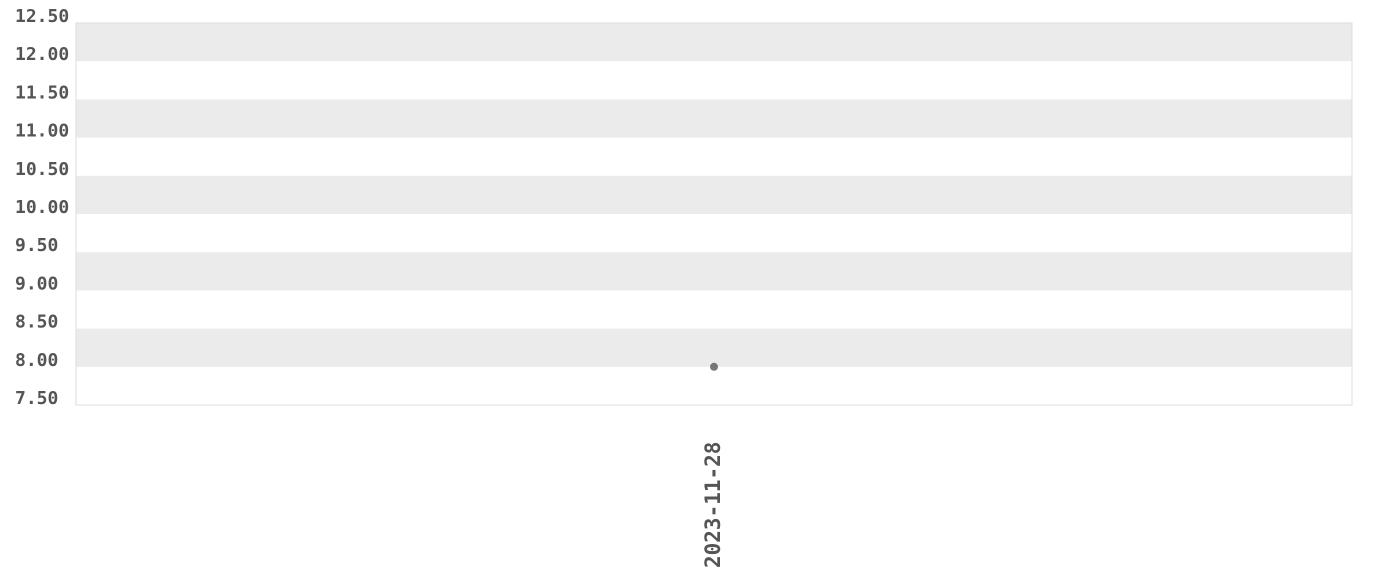 The width and height of the screenshot is (1380, 580). I want to click on y-tick-label: 10.50, so click(42, 169).